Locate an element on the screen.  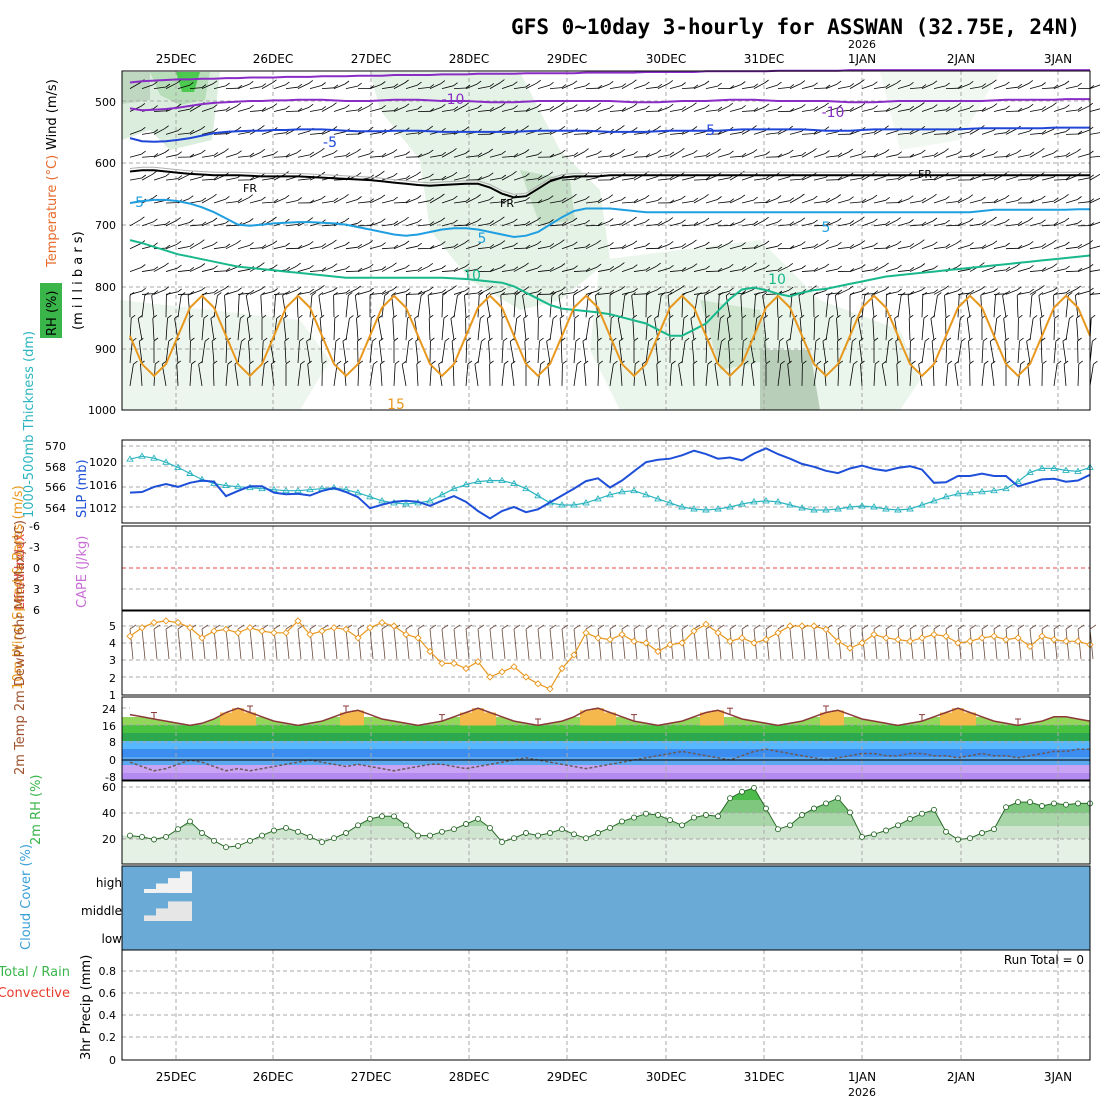
precip-tick: 0.2 is located at coordinates (108, 1037).